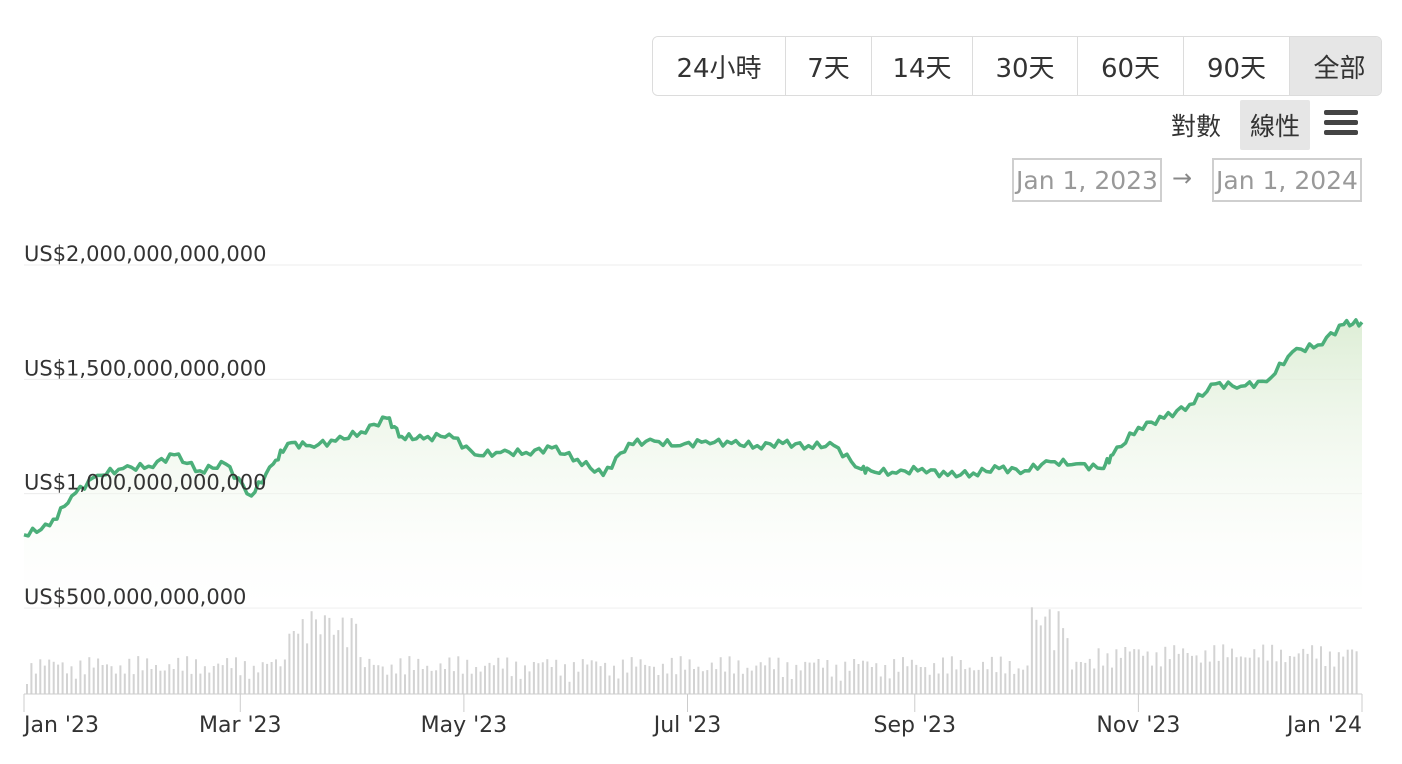  I want to click on range-button-6: 全部, so click(1335, 66).